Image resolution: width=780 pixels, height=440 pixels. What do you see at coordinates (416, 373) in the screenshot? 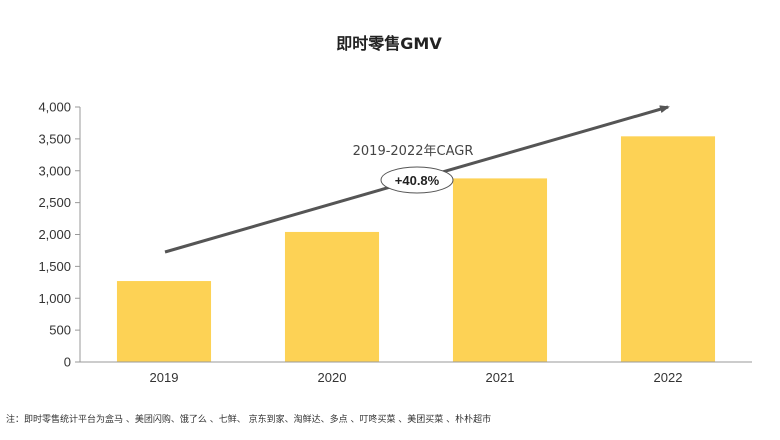
I see `x-axis: 2019 2020 2021 2022` at bounding box center [416, 373].